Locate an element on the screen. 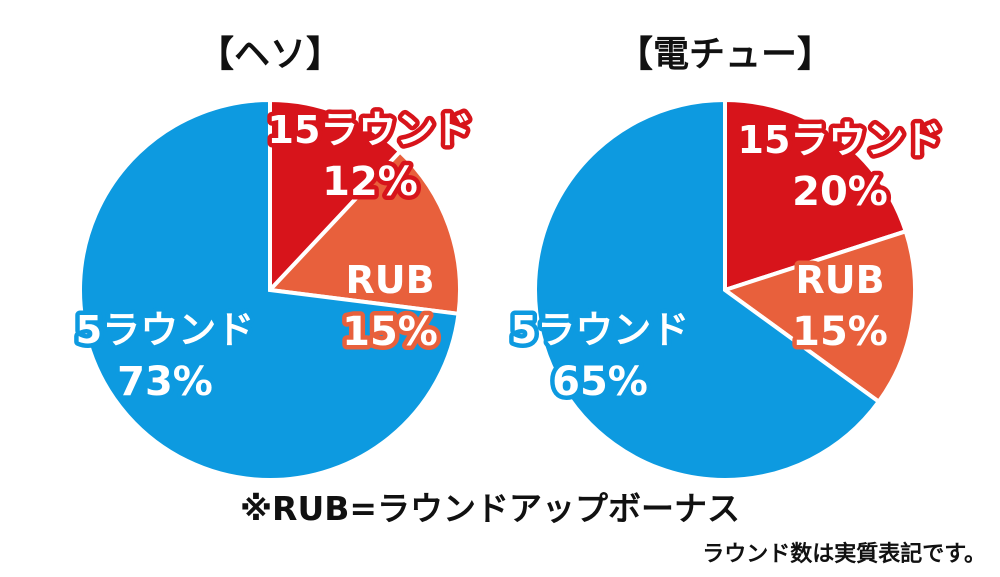  denchu-fifteen-round-slice is located at coordinates (816, 195).